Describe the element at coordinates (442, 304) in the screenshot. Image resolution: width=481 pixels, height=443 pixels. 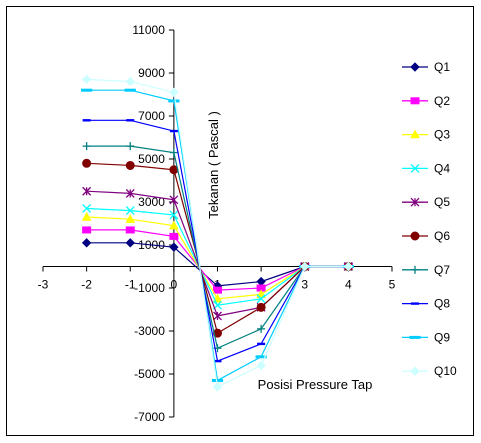
I see `legend-label: Q8` at that location.